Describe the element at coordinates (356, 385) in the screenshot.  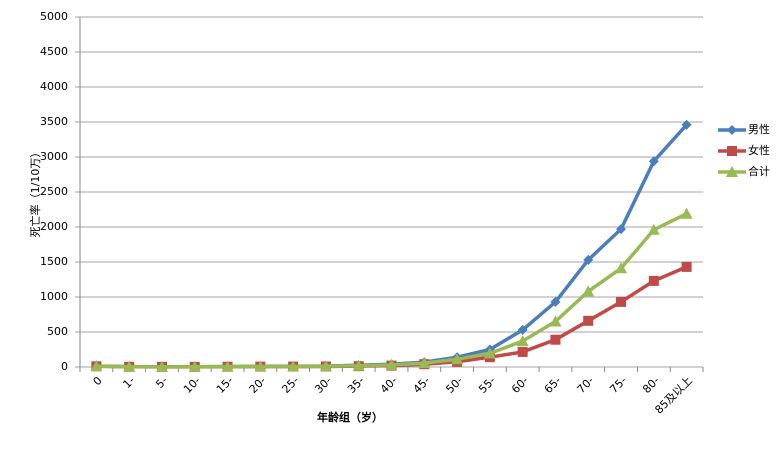
I see `x-tick-label: 35-` at that location.